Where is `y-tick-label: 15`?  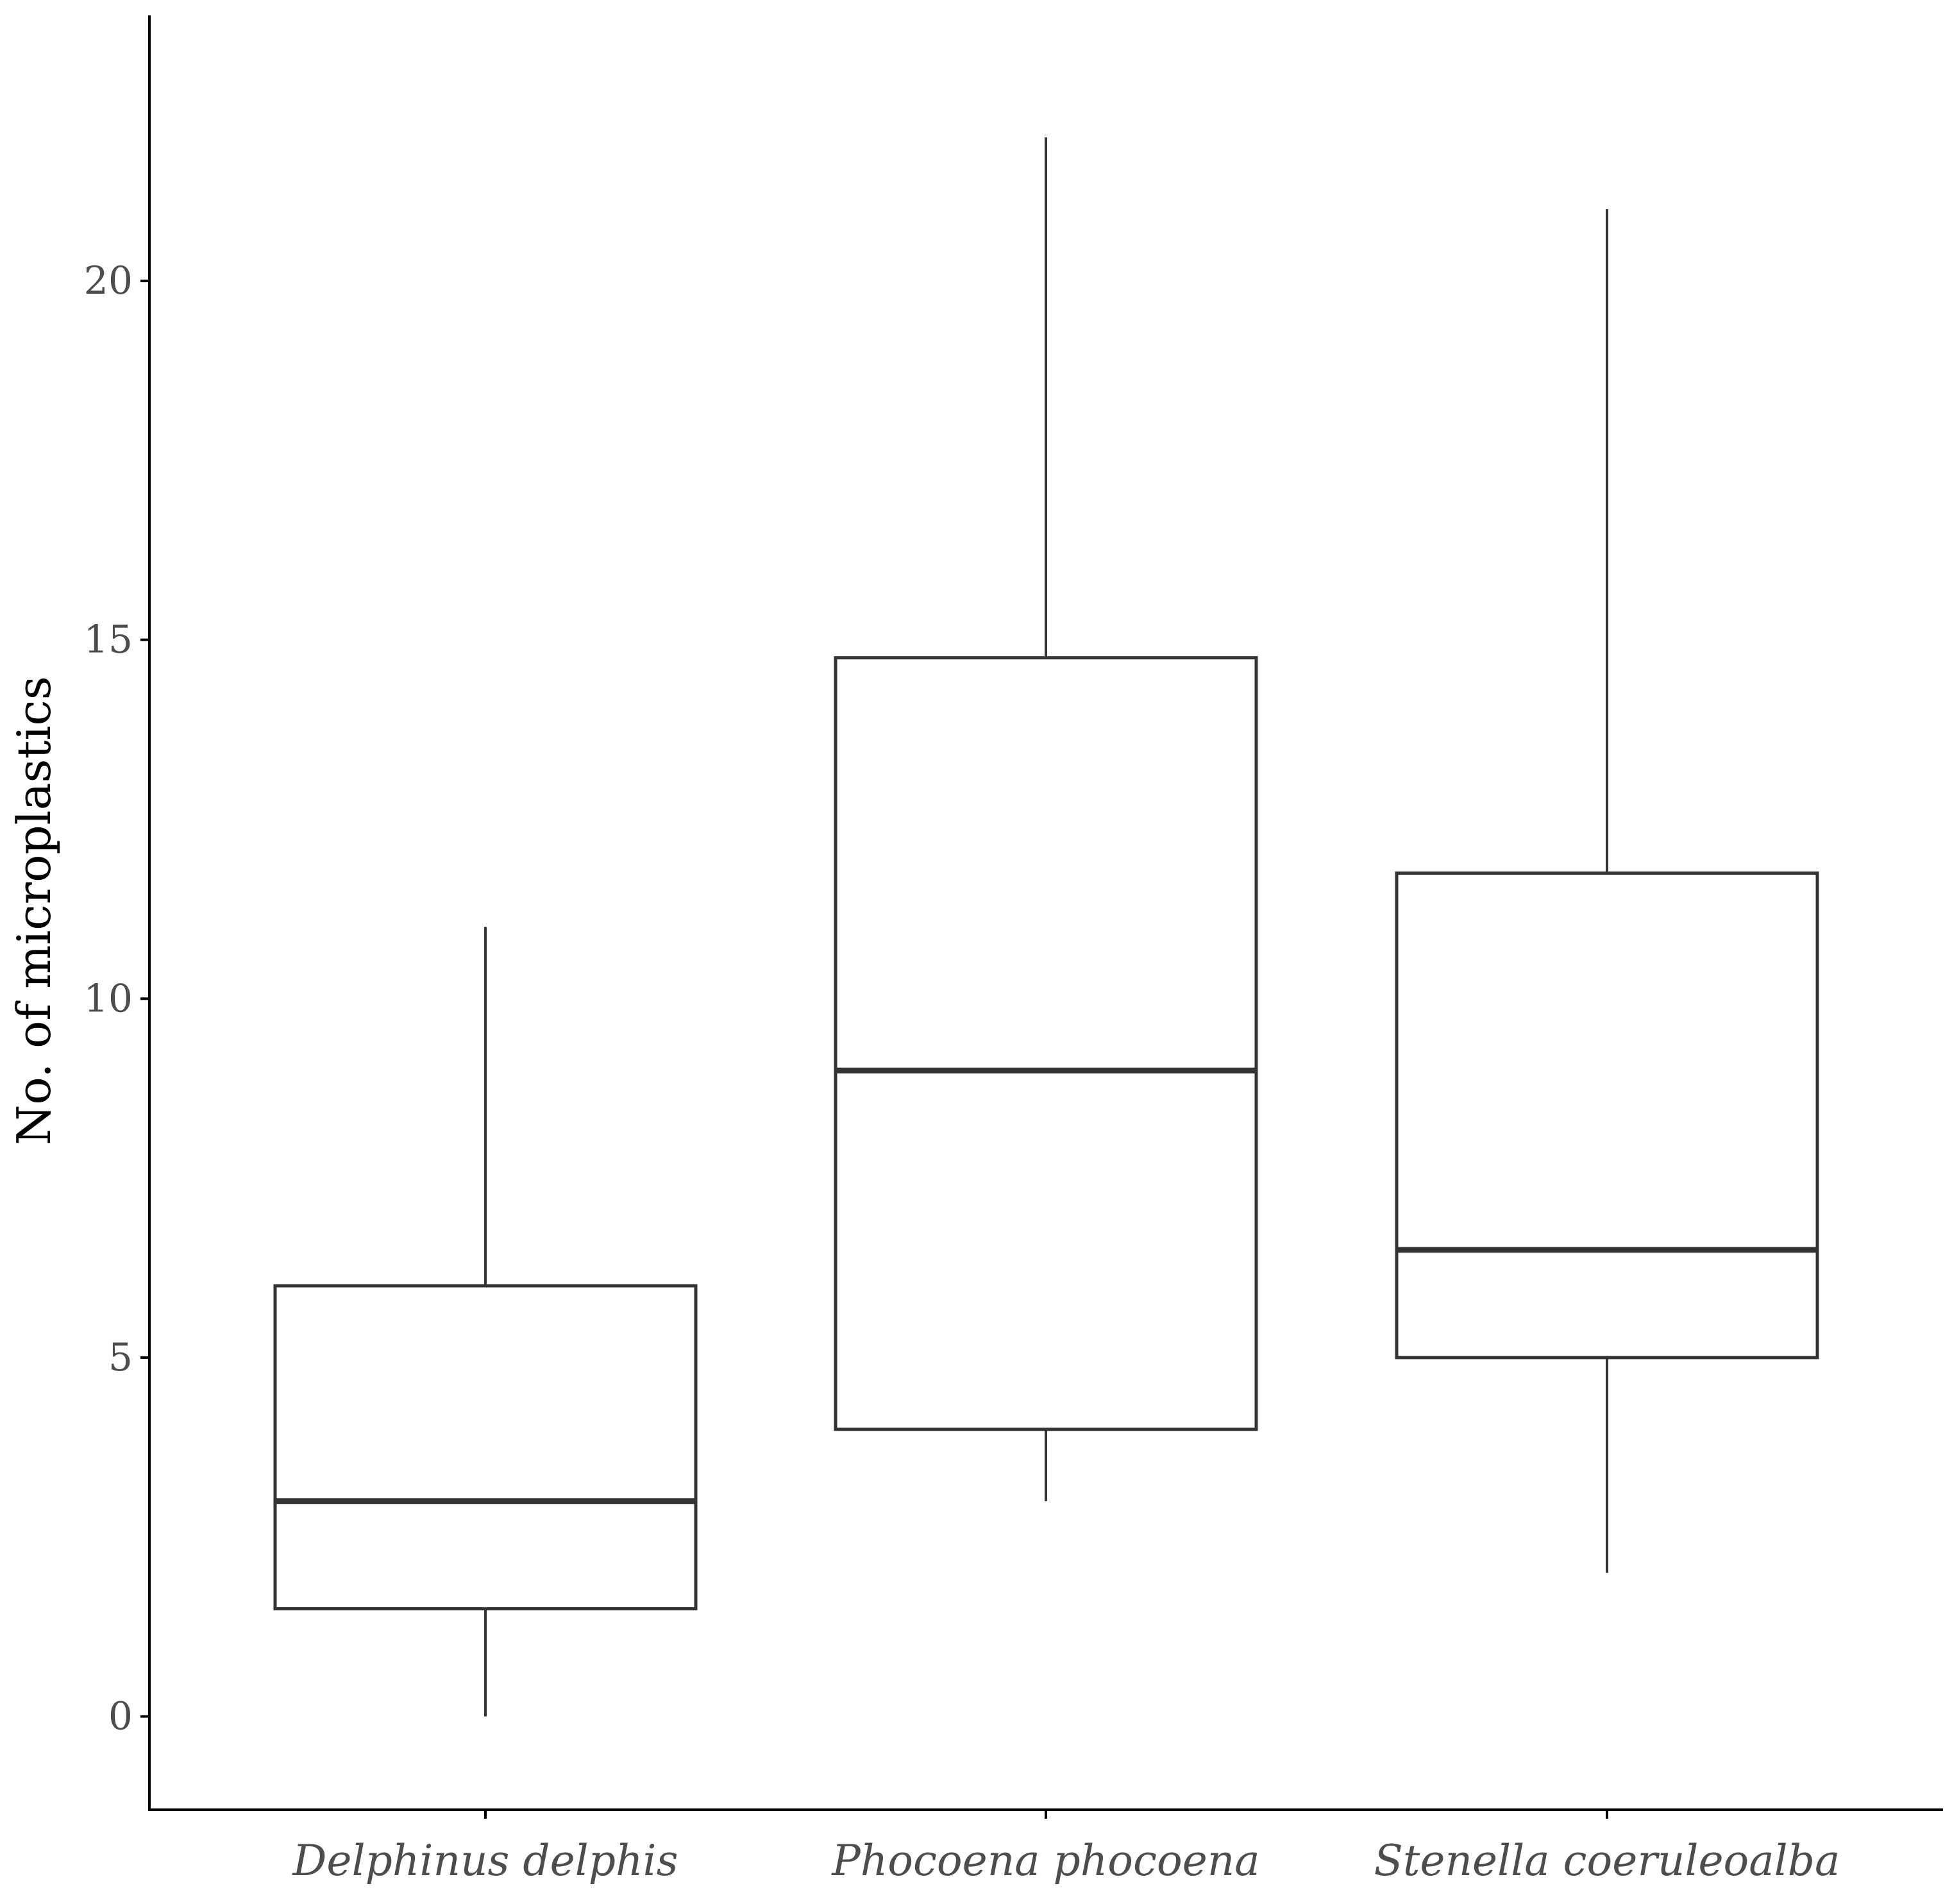
y-tick-label: 15 is located at coordinates (108, 640).